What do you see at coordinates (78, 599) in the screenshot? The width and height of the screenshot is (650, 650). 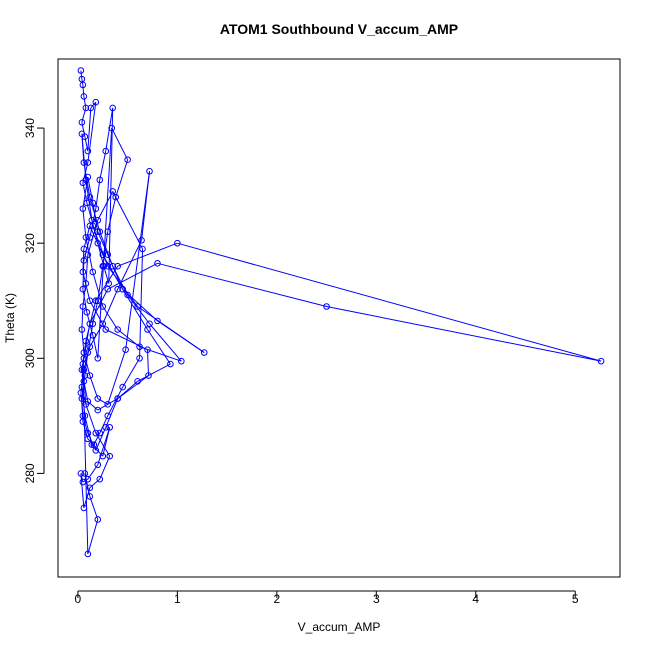 I see `x-tick-label: 0` at bounding box center [78, 599].